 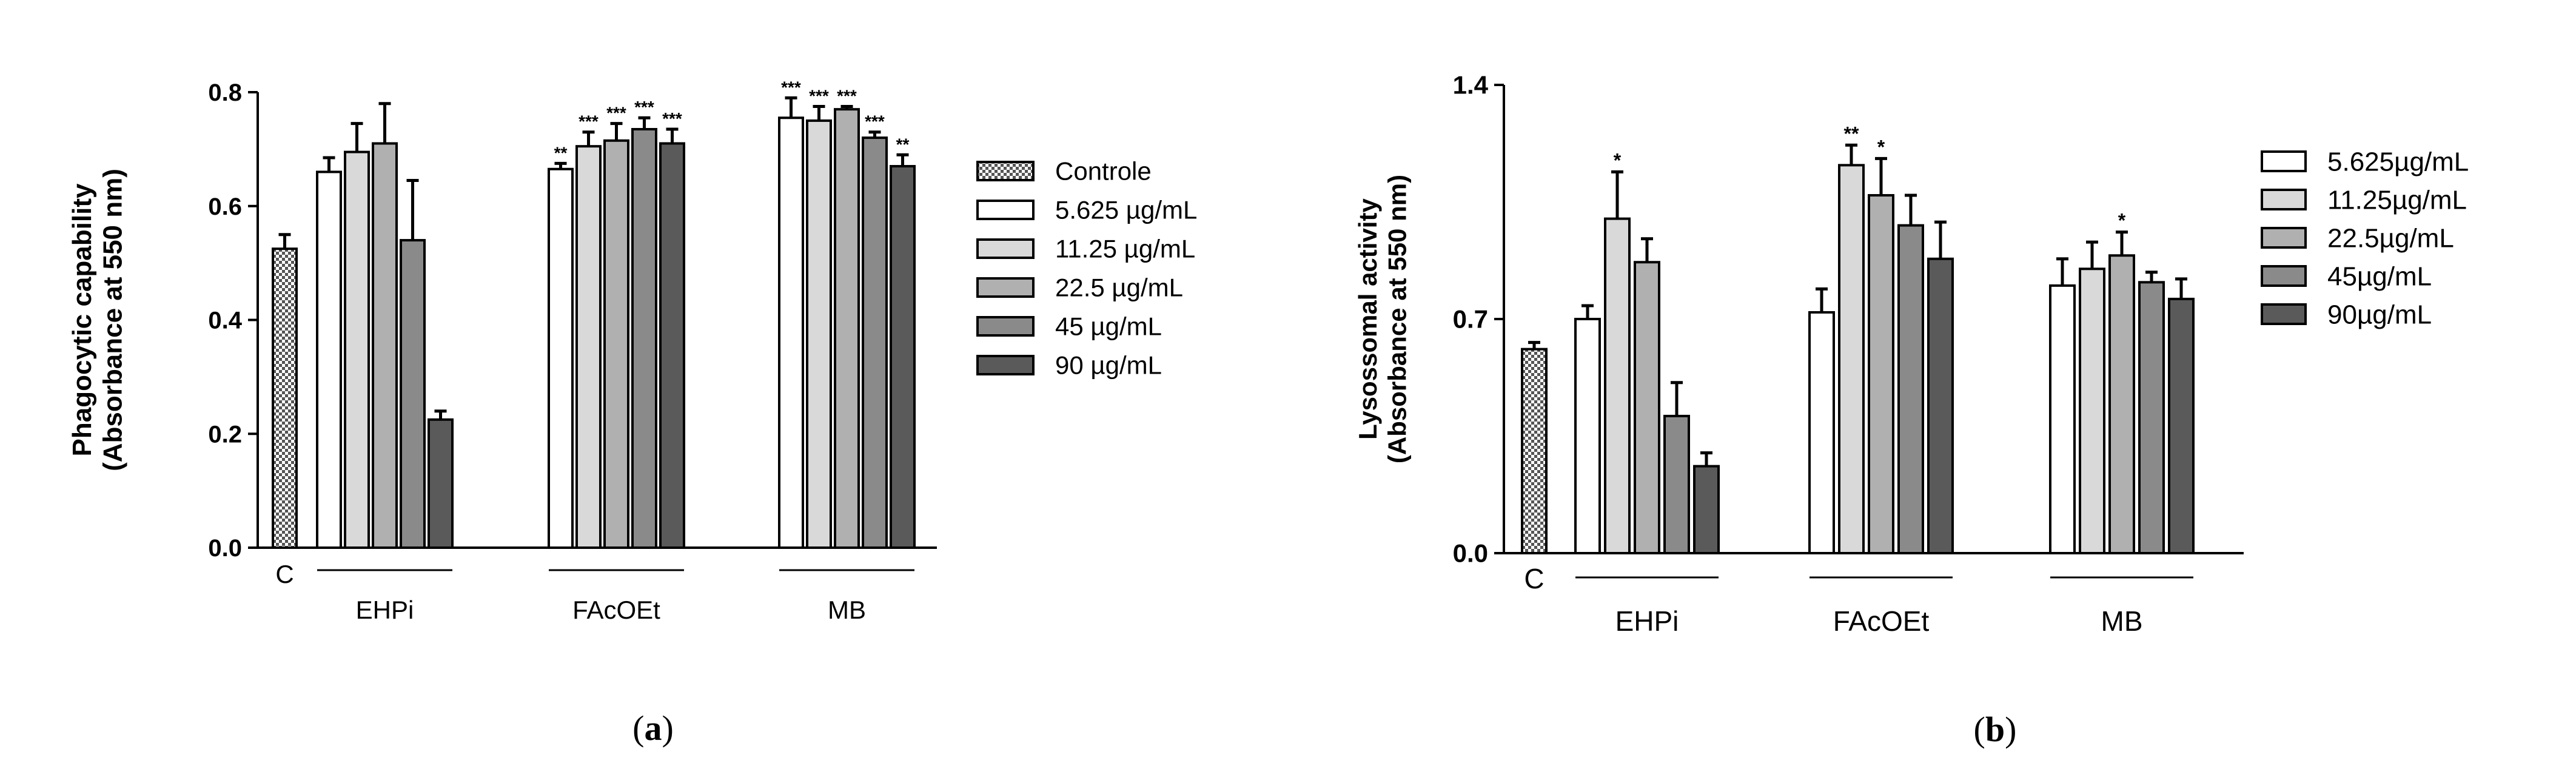 I want to click on legend-label: 22.5µg/mL, so click(x=2390, y=238).